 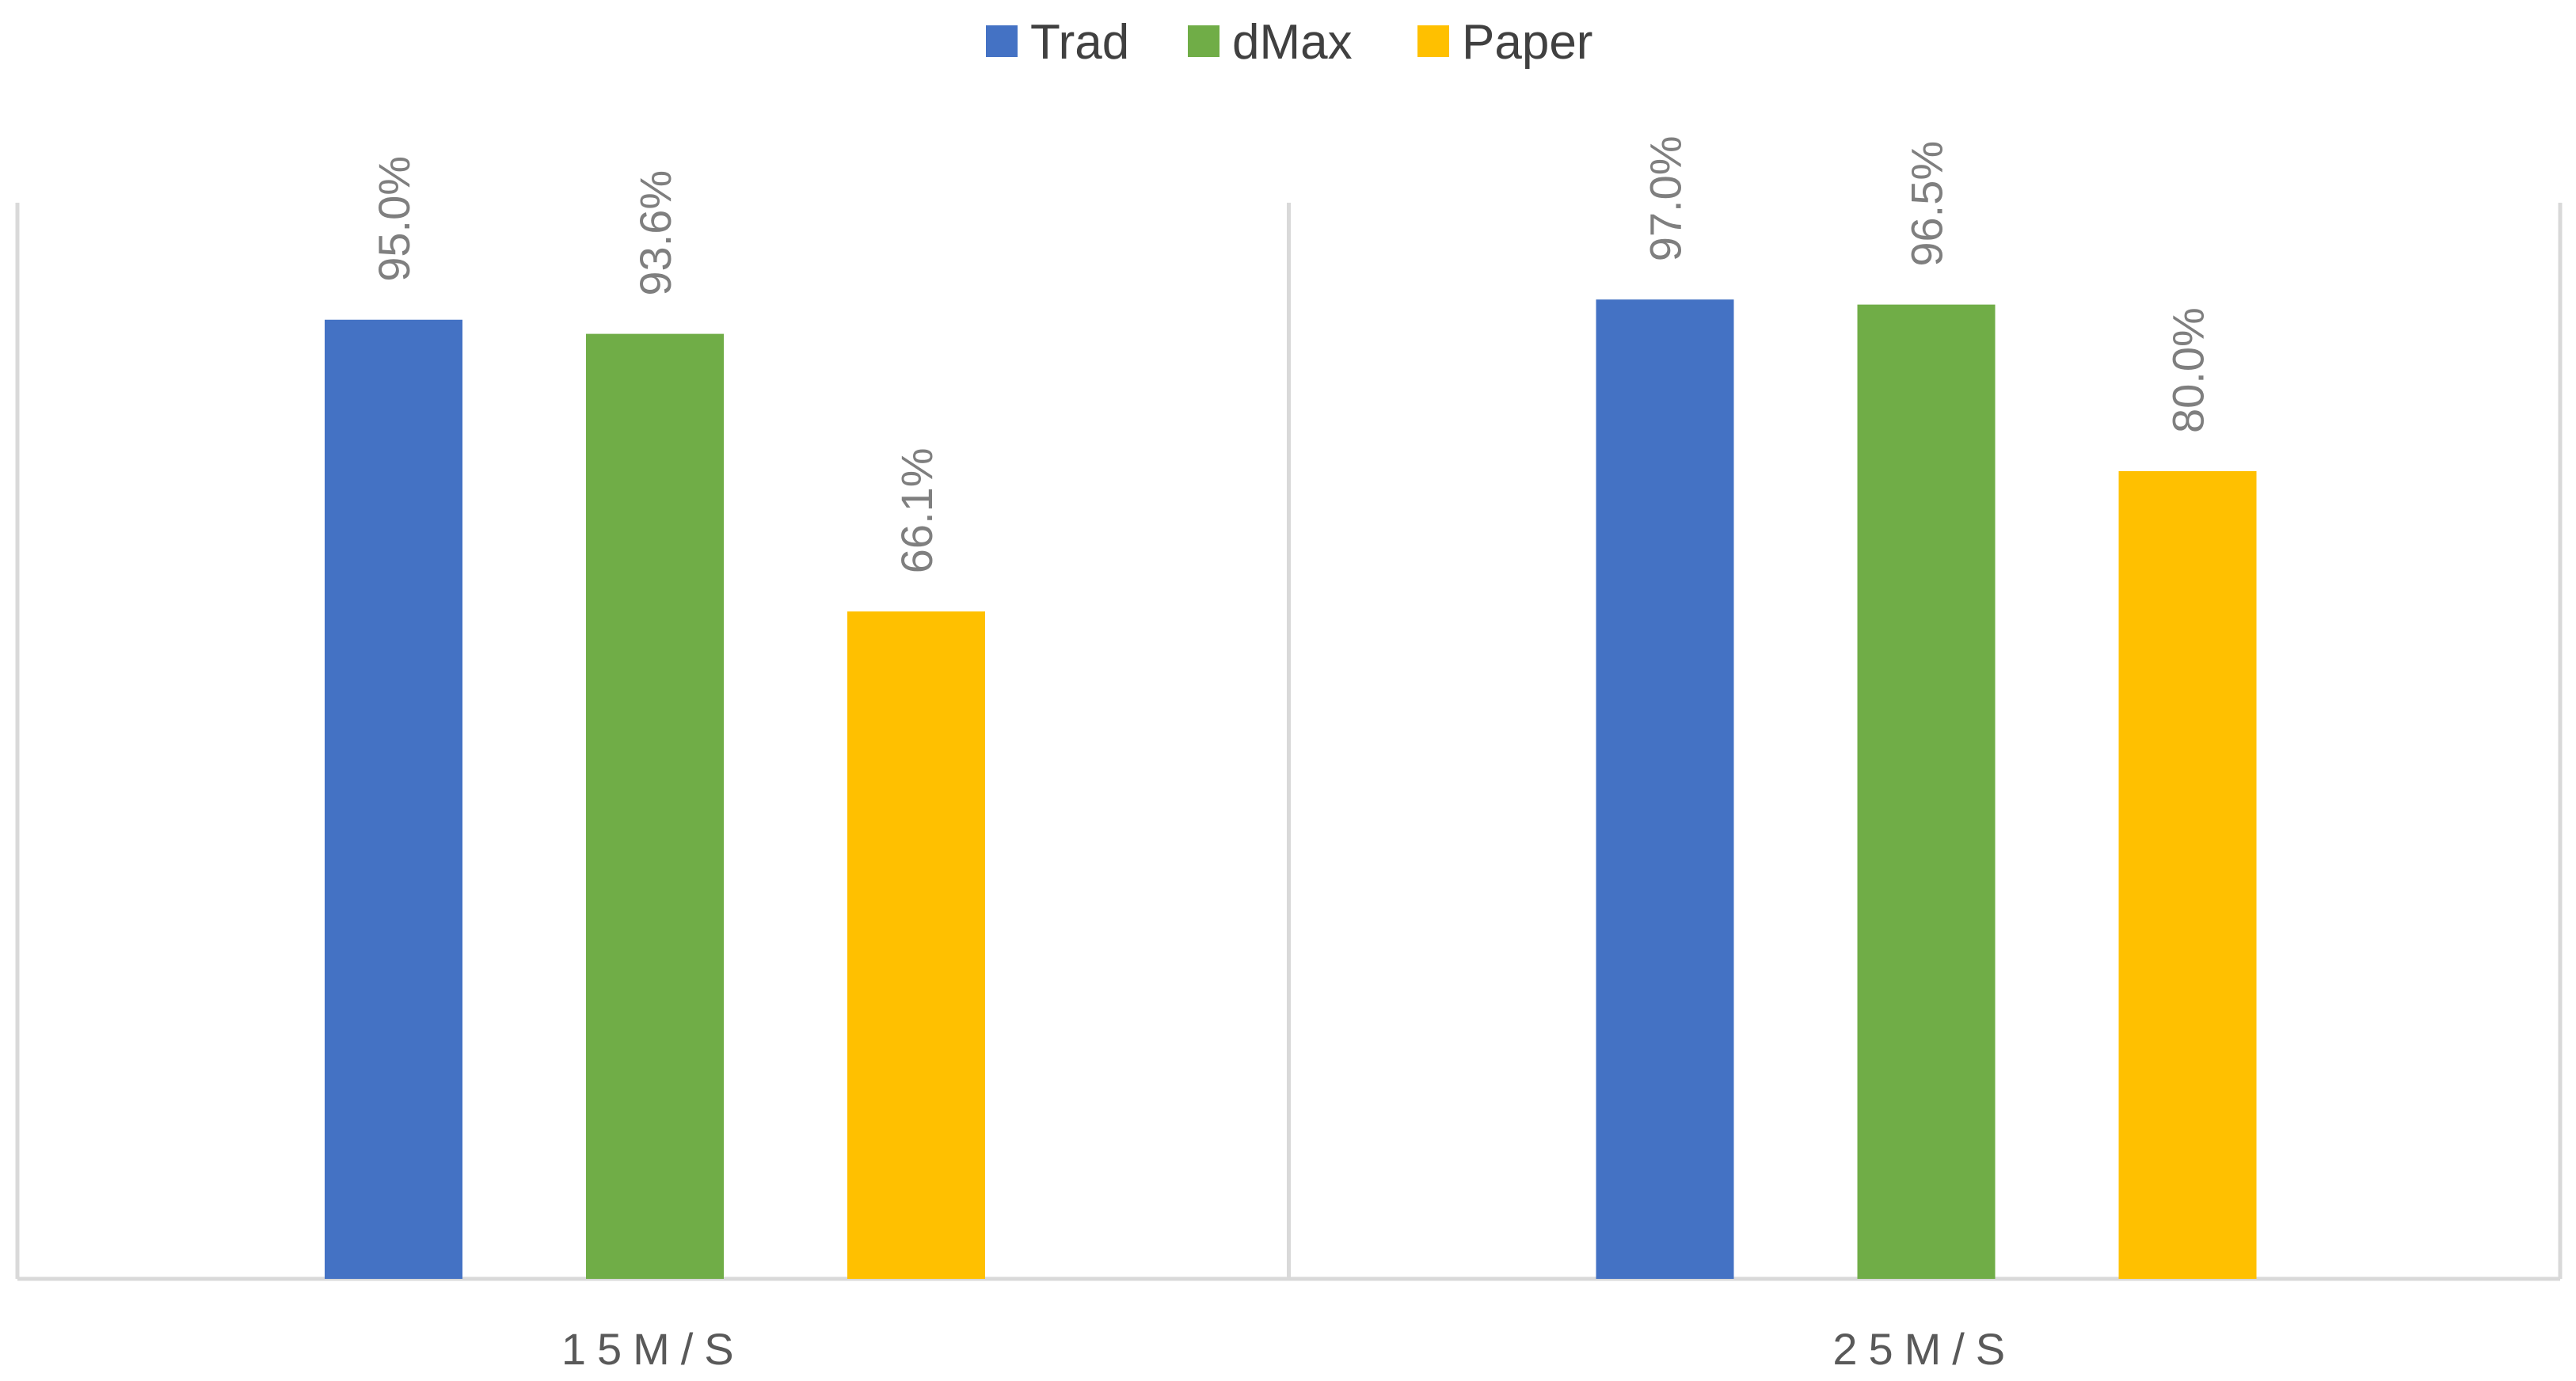 What do you see at coordinates (1079, 42) in the screenshot?
I see `legend-label-trad: Trad` at bounding box center [1079, 42].